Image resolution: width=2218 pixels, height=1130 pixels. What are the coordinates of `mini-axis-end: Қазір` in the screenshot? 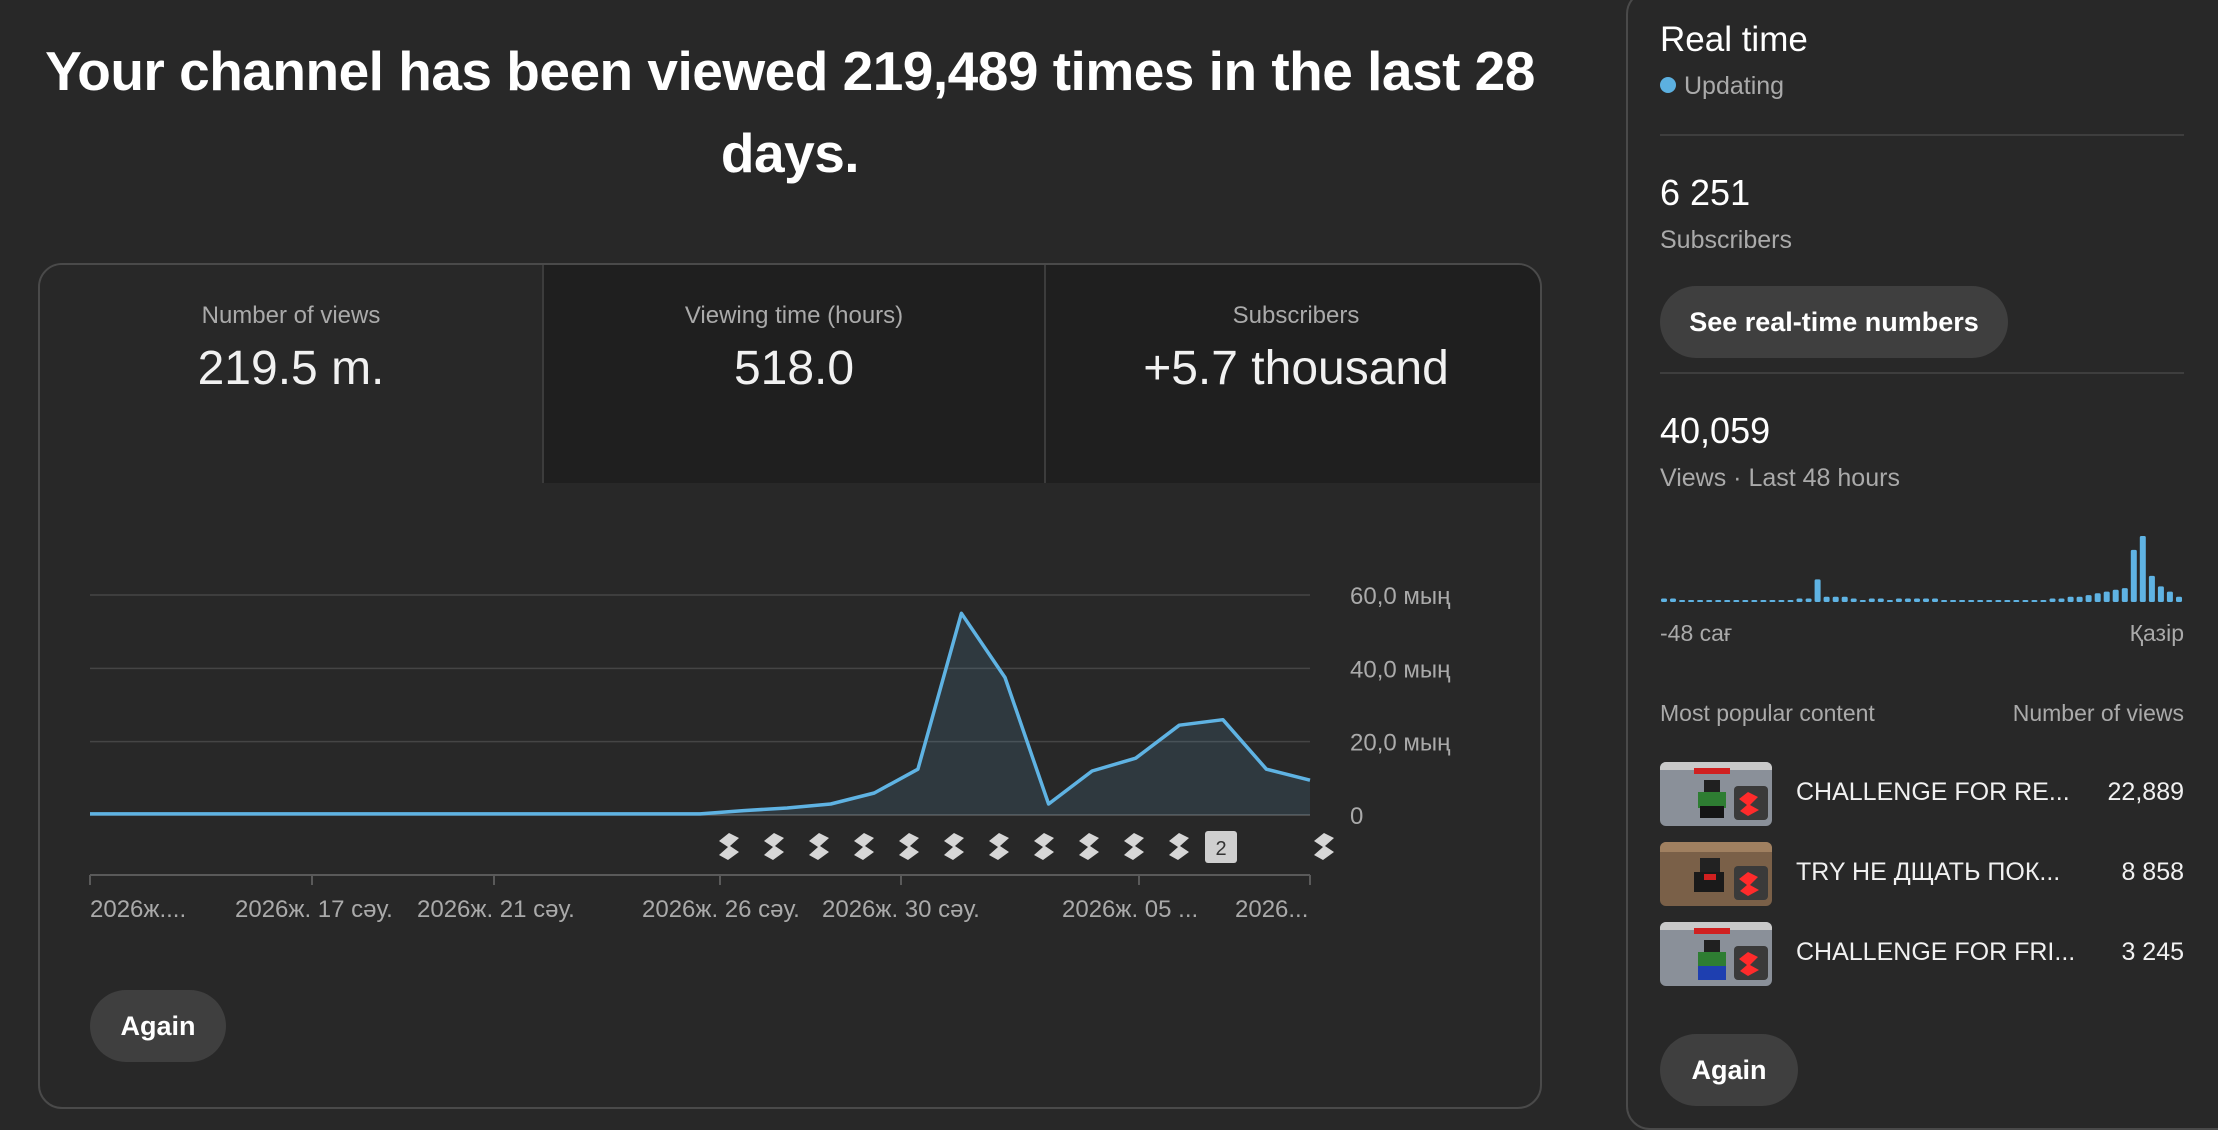 It's located at (2157, 633).